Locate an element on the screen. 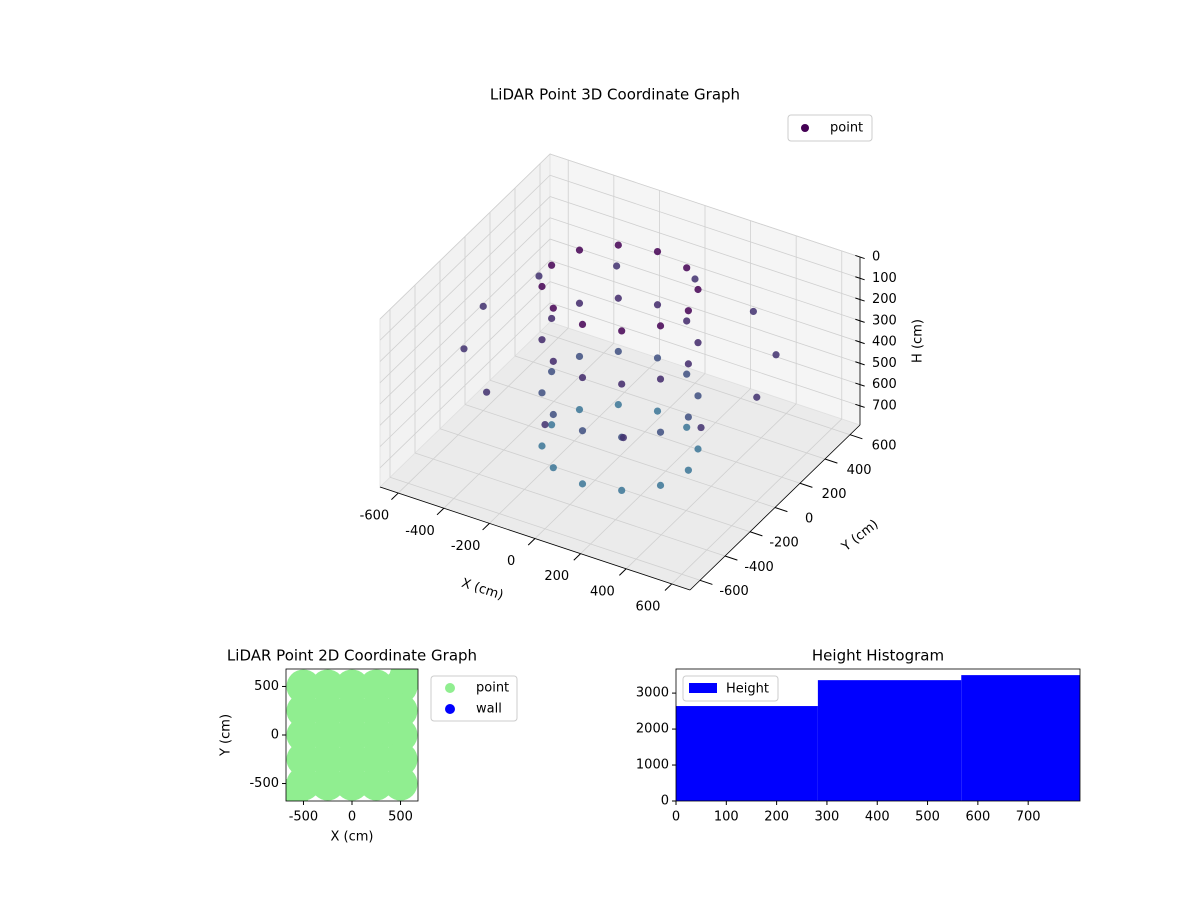  z-tick-label: 400 is located at coordinates (884, 342).